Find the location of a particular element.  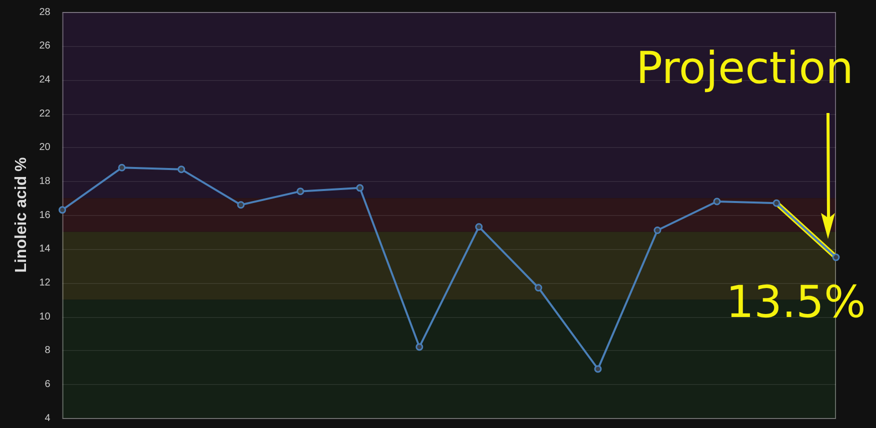

y-tick-label: 10 is located at coordinates (45, 316).